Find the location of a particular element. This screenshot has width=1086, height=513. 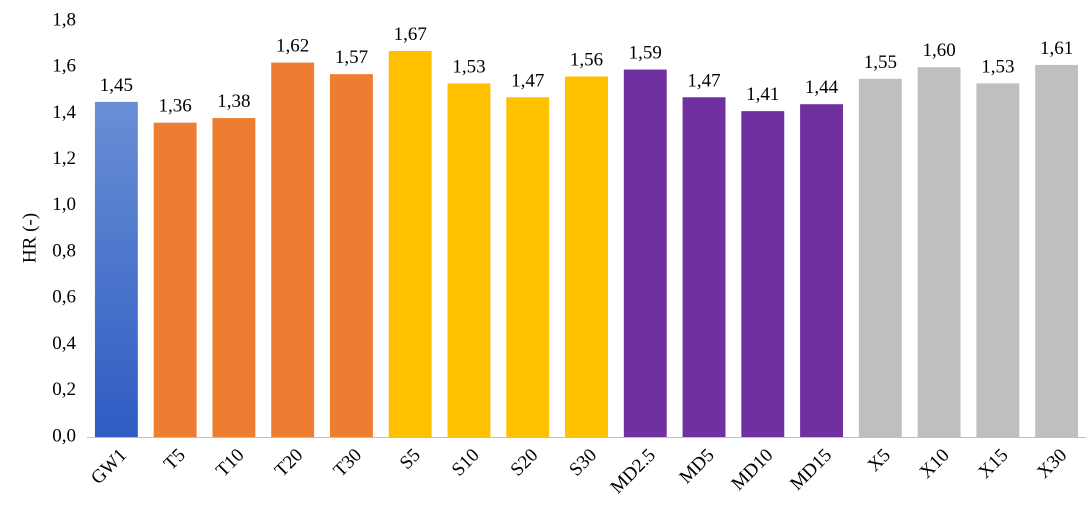

x-tick-label: X30 is located at coordinates (1052, 464).